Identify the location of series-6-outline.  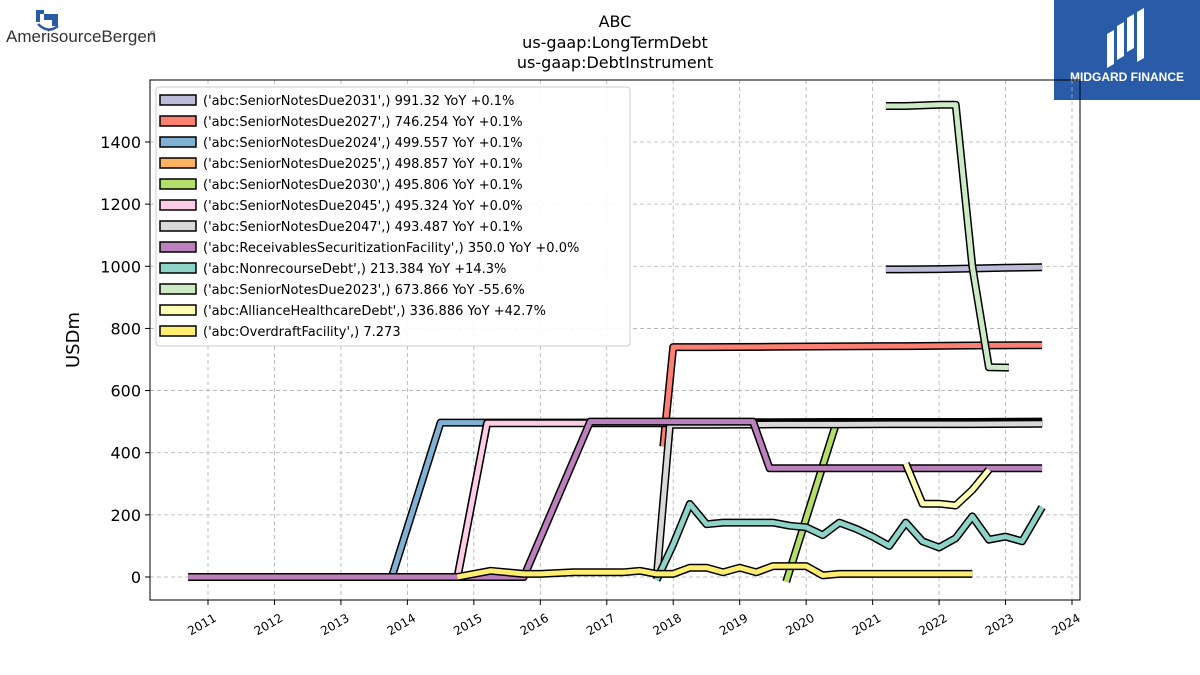
(748, 499).